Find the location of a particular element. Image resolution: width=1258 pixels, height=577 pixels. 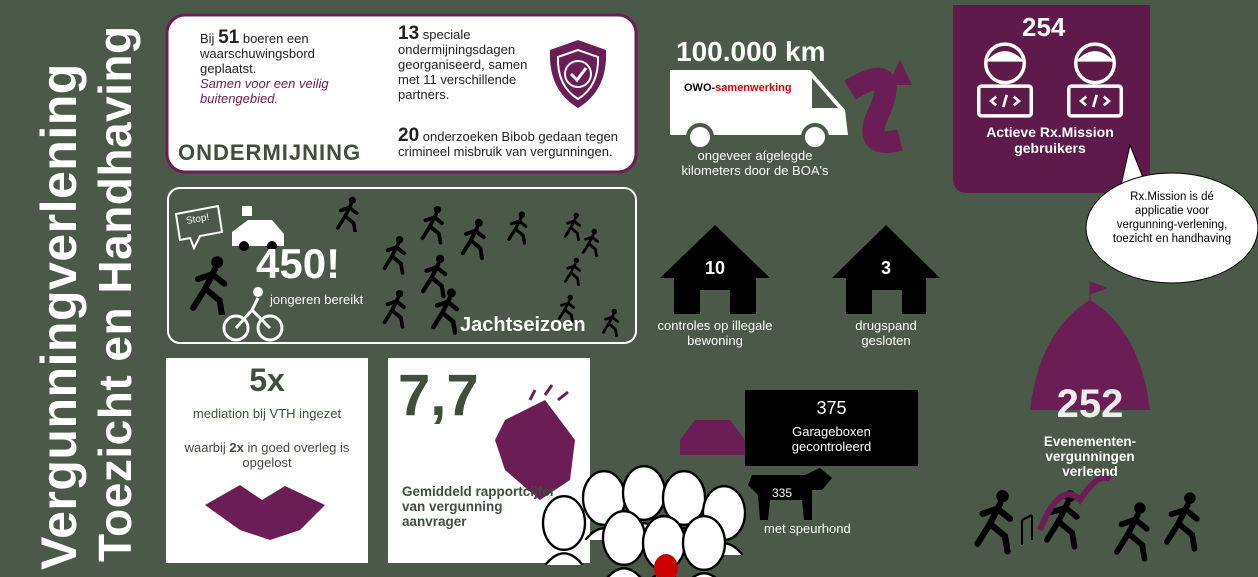

text: in goed overleg is opgelost is located at coordinates (296, 455).